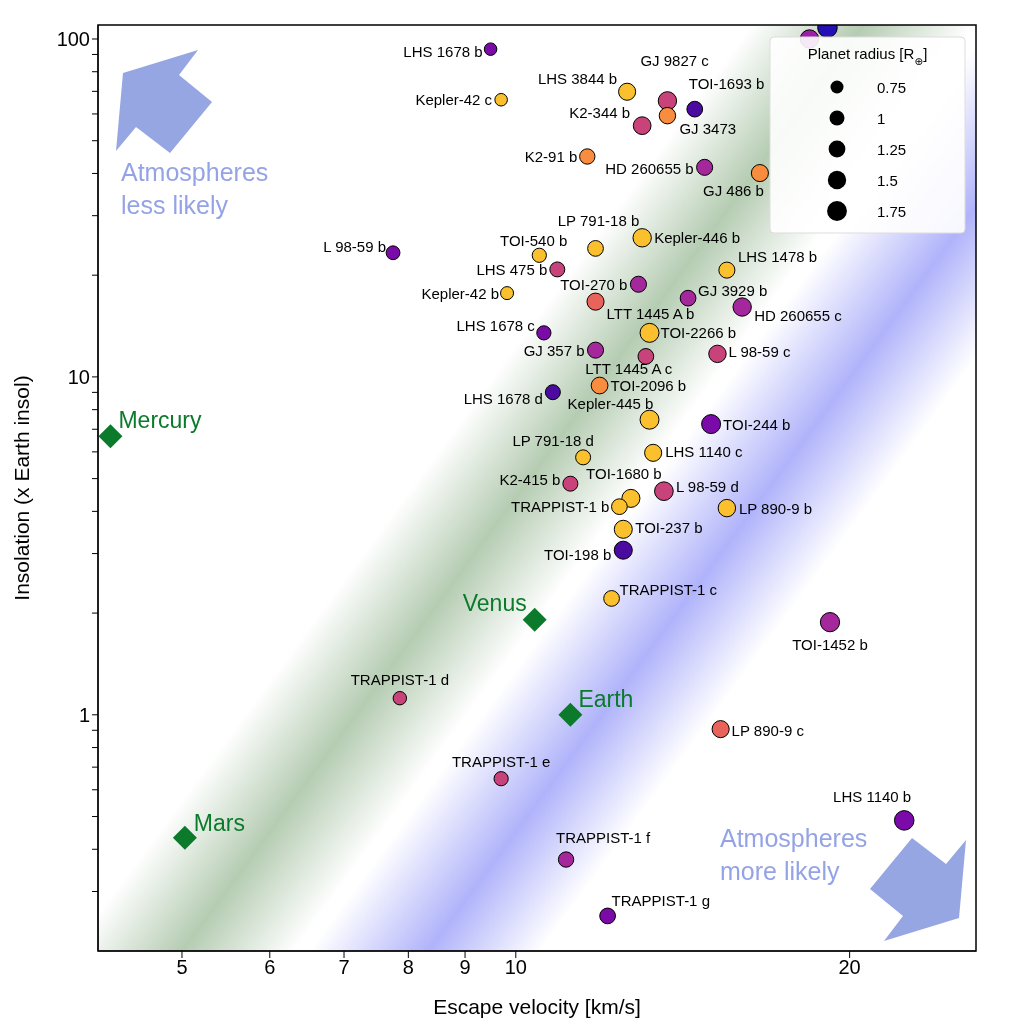  What do you see at coordinates (697, 238) in the screenshot?
I see `annotation: Kepler-446 b` at bounding box center [697, 238].